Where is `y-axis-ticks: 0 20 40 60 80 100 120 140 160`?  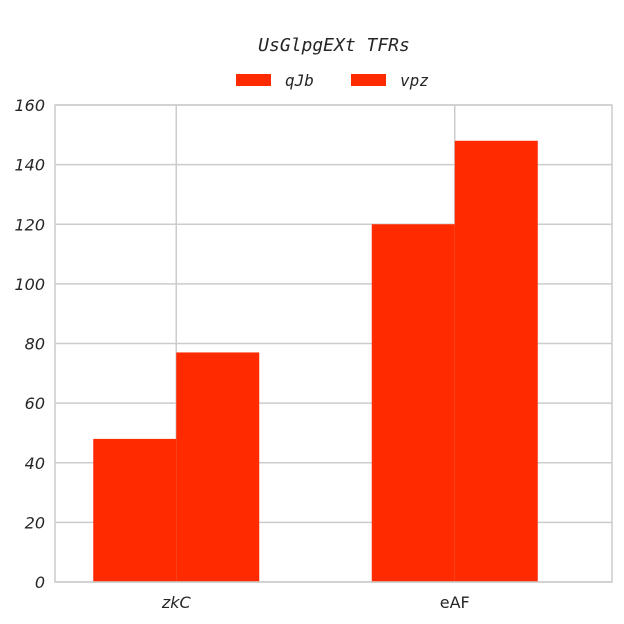
y-axis-ticks: 0 20 40 60 80 100 120 140 160 is located at coordinates (29, 344).